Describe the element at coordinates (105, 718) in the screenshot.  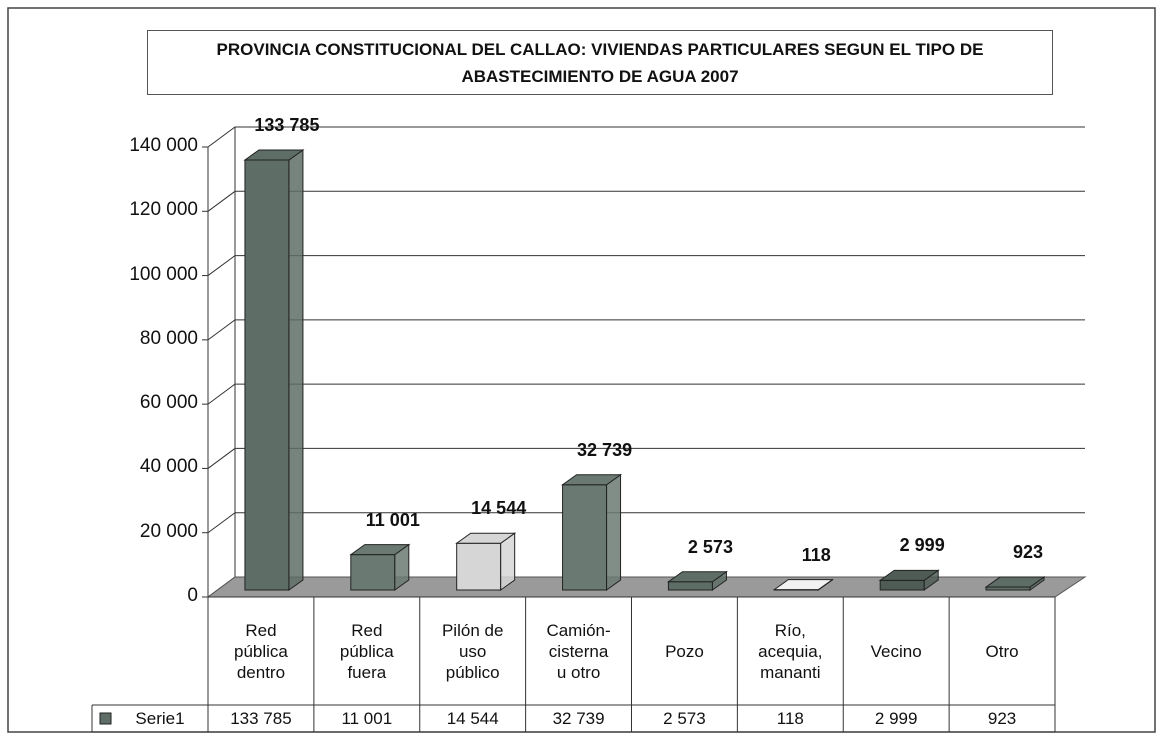
I see `legend-swatch` at that location.